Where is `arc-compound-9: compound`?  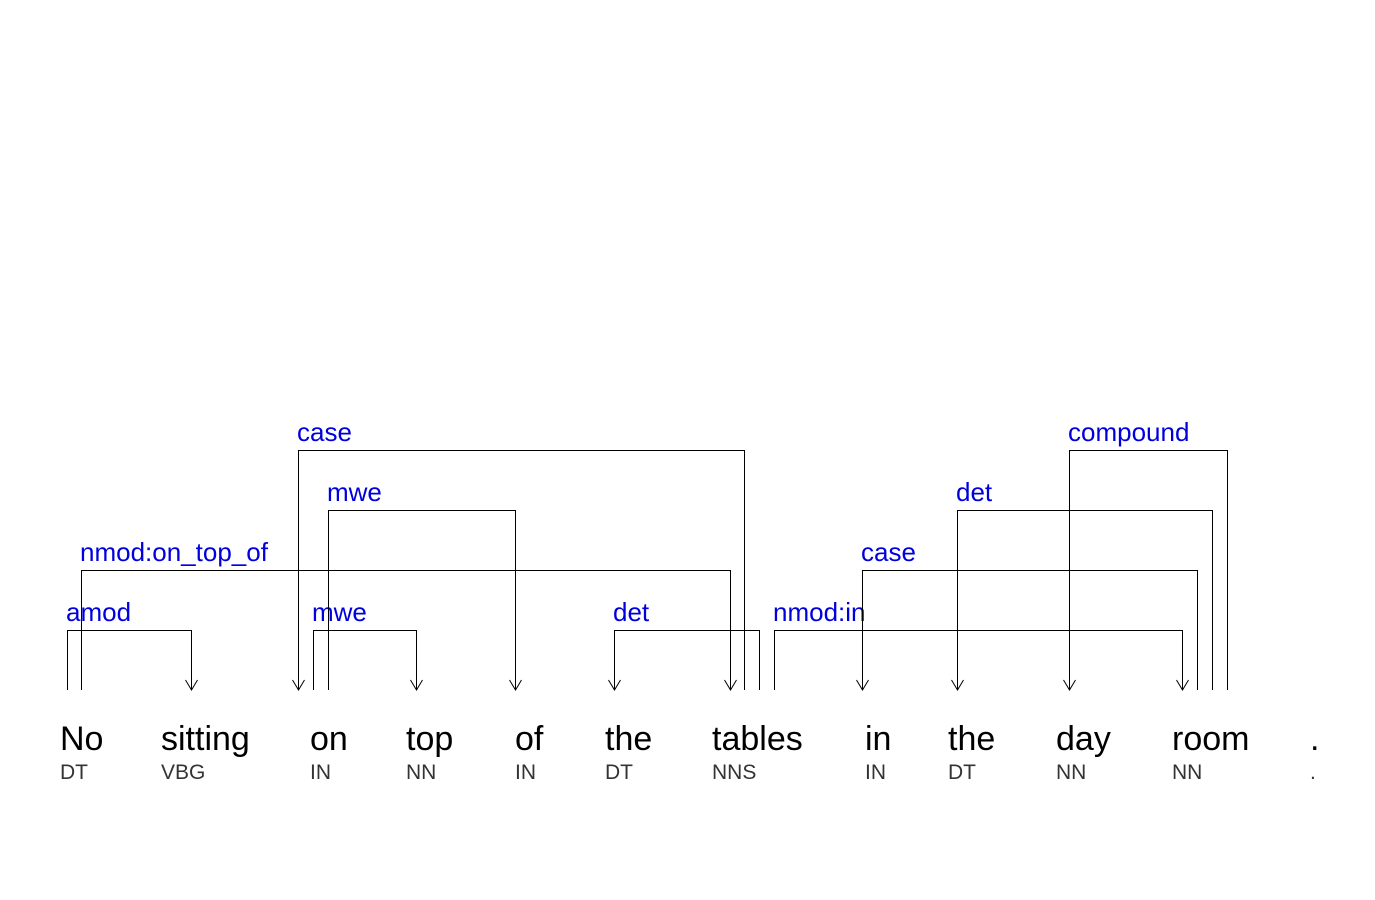
arc-compound-9: compound is located at coordinates (1145, 554).